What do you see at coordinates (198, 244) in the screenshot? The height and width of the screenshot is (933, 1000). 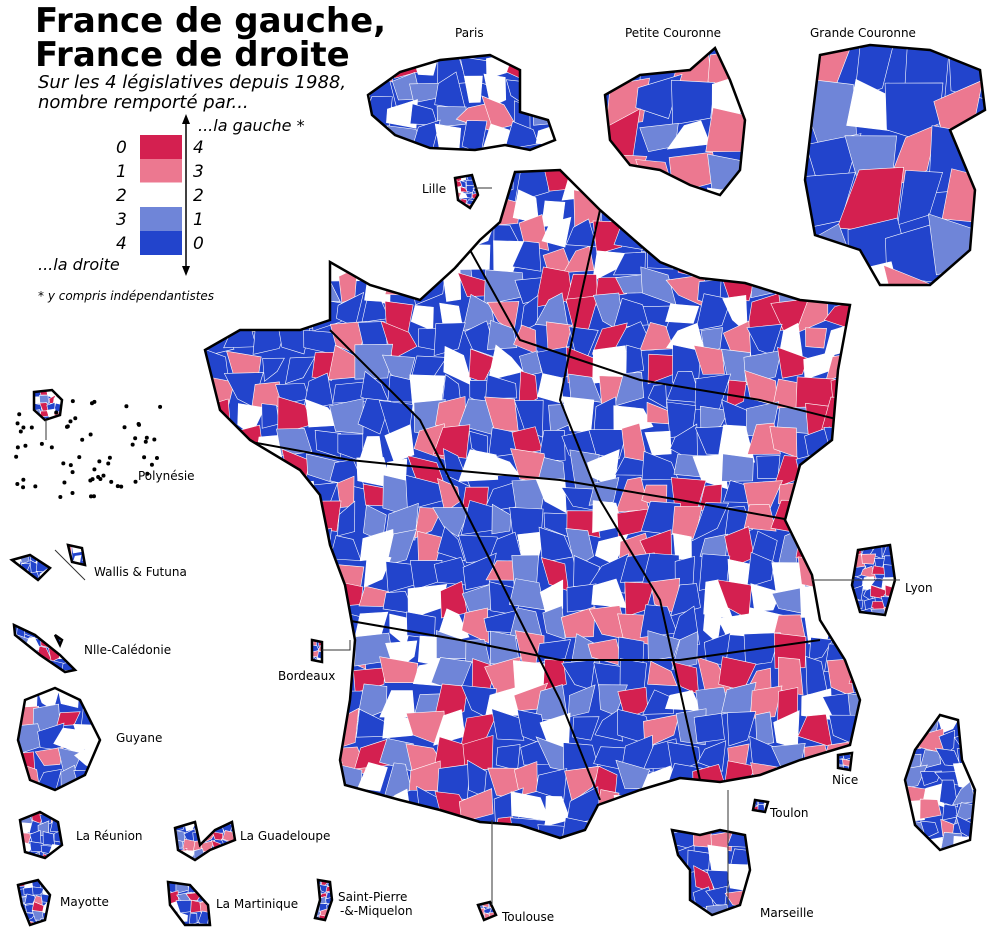 I see `legend-right-value: 0` at bounding box center [198, 244].